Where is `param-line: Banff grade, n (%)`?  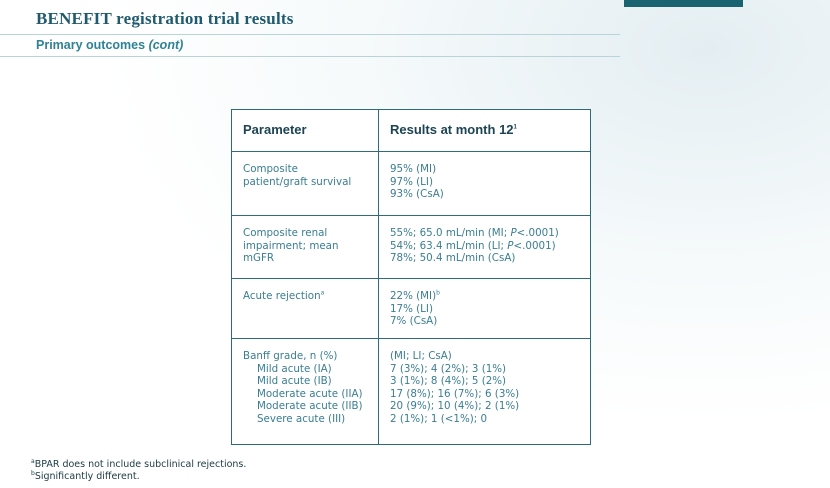
param-line: Banff grade, n (%) is located at coordinates (290, 356).